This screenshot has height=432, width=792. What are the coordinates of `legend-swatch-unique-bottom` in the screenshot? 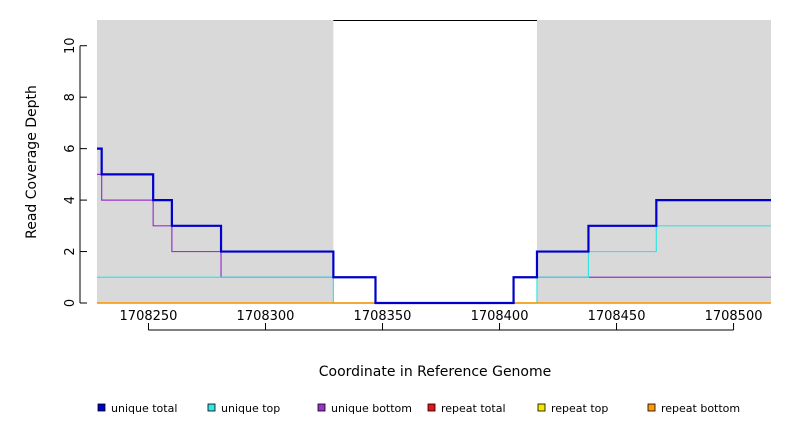 It's located at (321, 407).